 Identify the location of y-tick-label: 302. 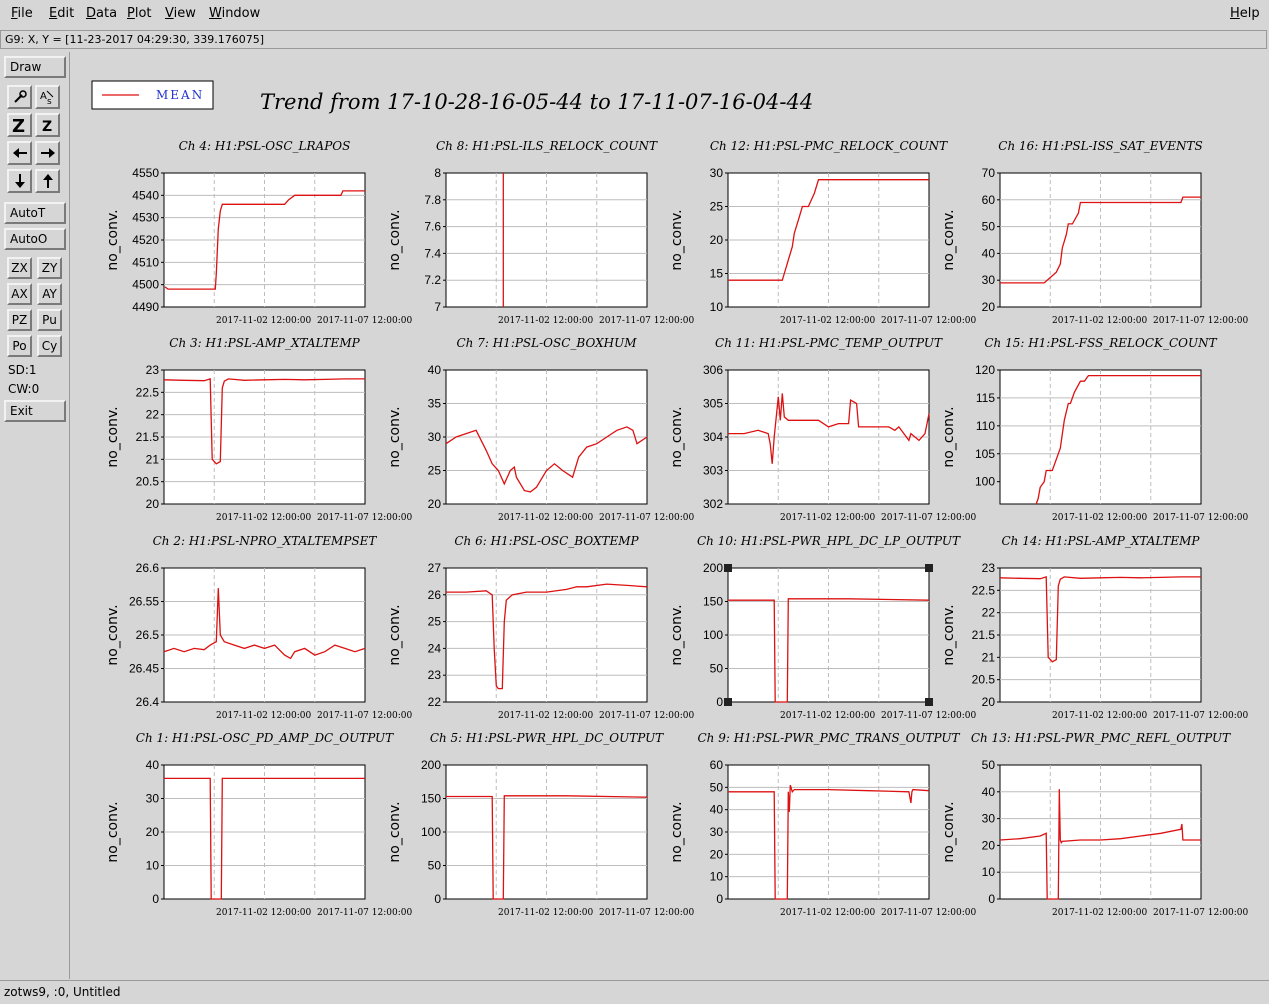
(713, 504).